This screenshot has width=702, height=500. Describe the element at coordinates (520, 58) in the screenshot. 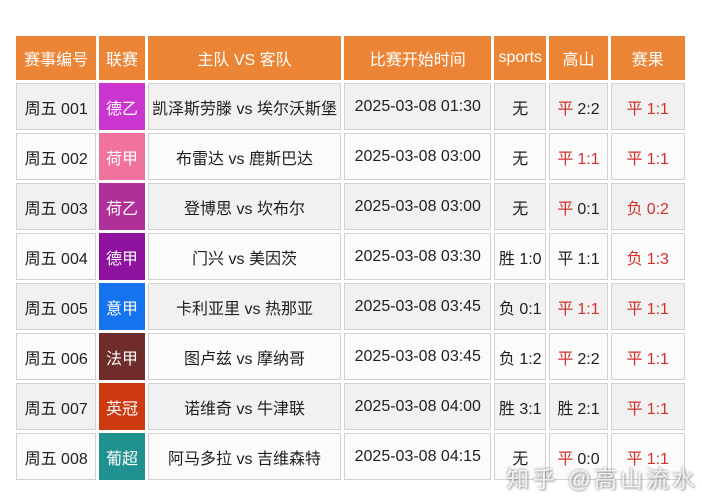

I see `col-header-sports: sports` at that location.